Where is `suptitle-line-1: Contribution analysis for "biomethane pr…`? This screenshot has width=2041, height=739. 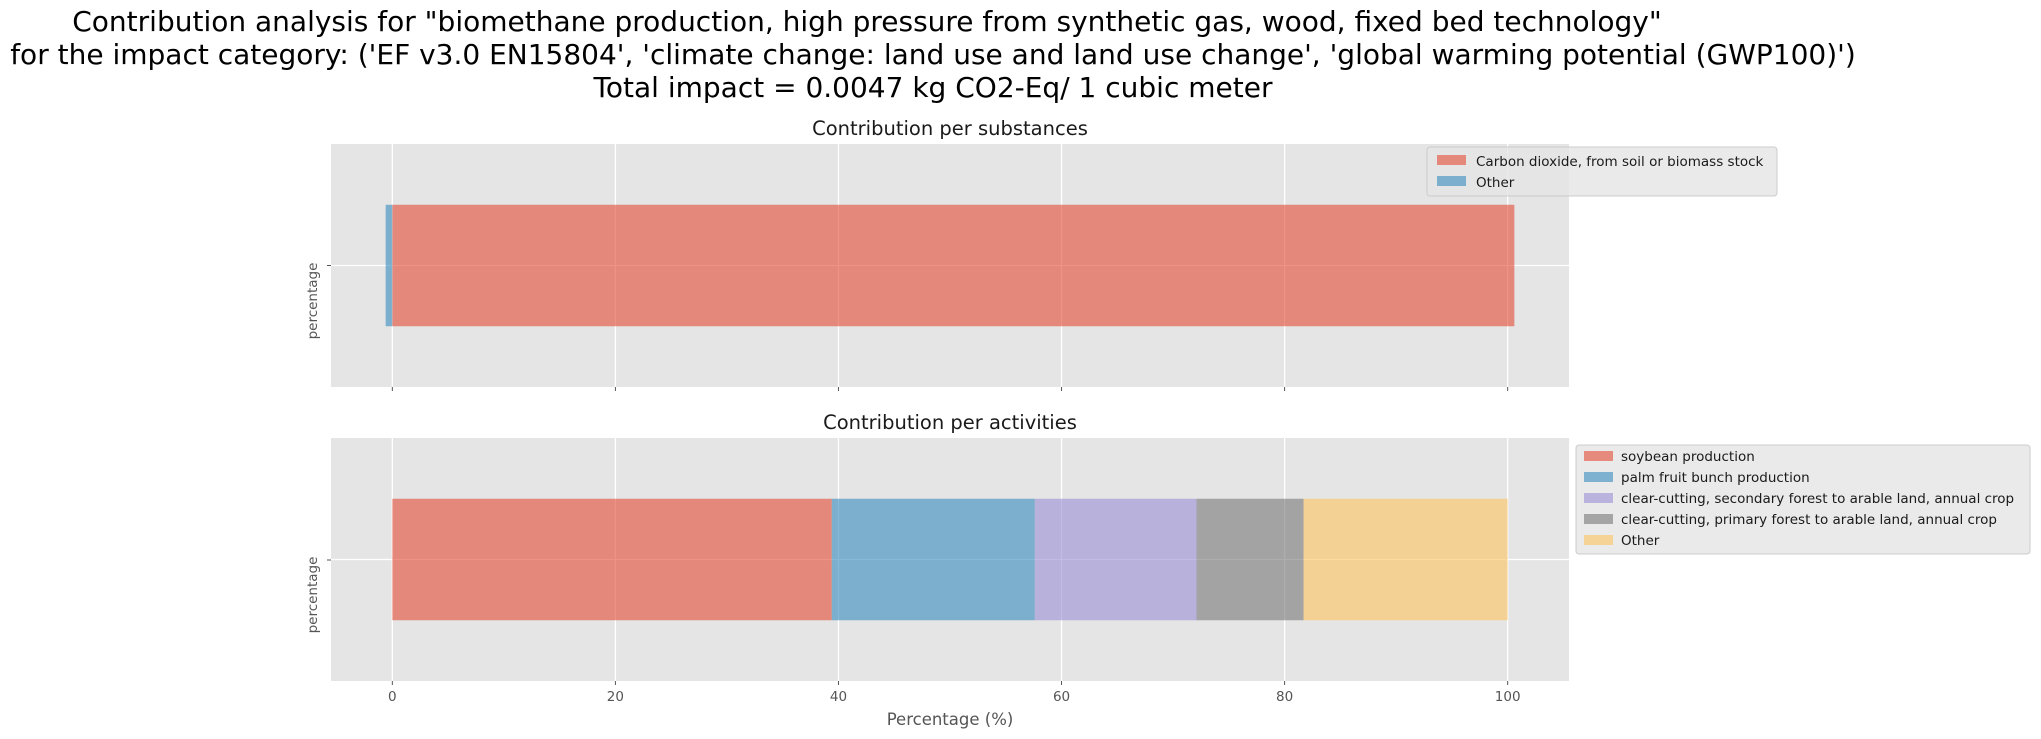
suptitle-line-1: Contribution analysis for "biomethane pr… is located at coordinates (866, 21).